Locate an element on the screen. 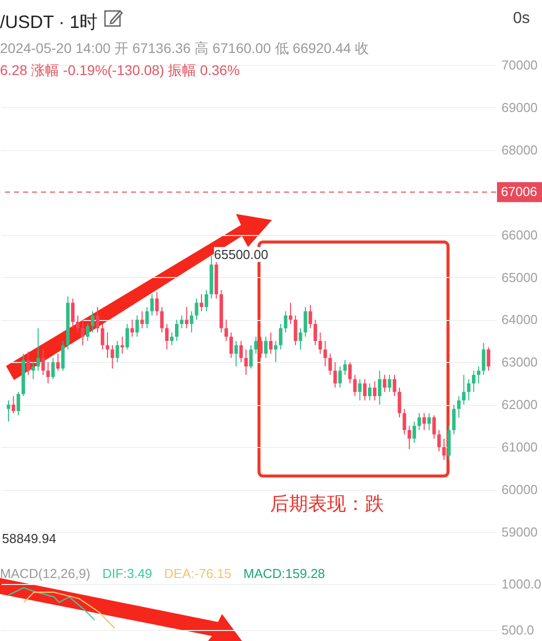 This screenshot has width=542, height=641. chart-subtitle: 2024-05-20 14:00 开 67136.36 高 67160.00 低 66920.44 收 is located at coordinates (184, 49).